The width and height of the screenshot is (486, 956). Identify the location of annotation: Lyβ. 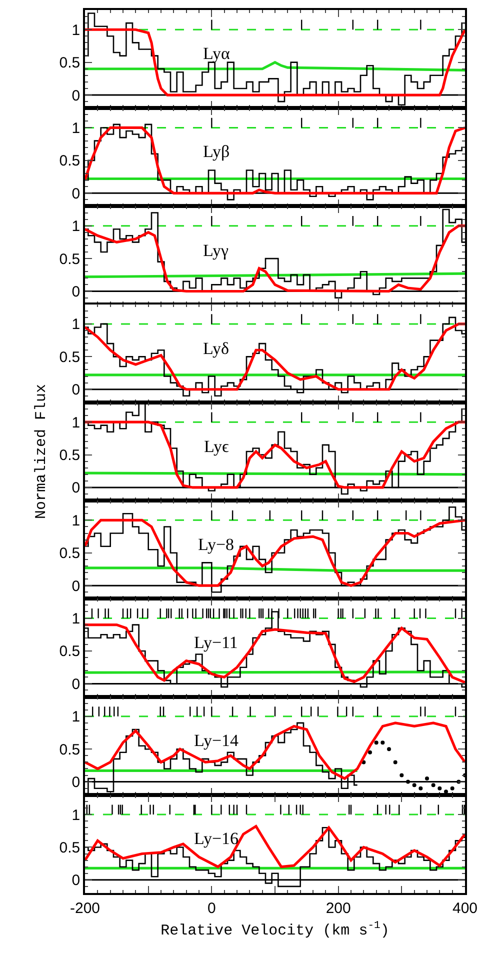
(216, 151).